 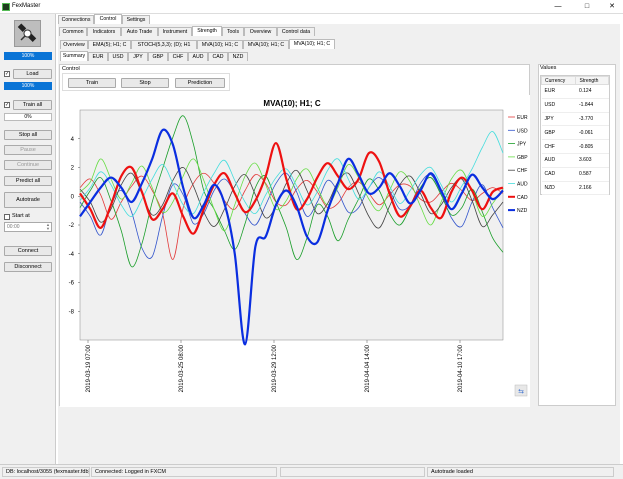 What do you see at coordinates (73, 169) in the screenshot?
I see `y-tick-label: 2` at bounding box center [73, 169].